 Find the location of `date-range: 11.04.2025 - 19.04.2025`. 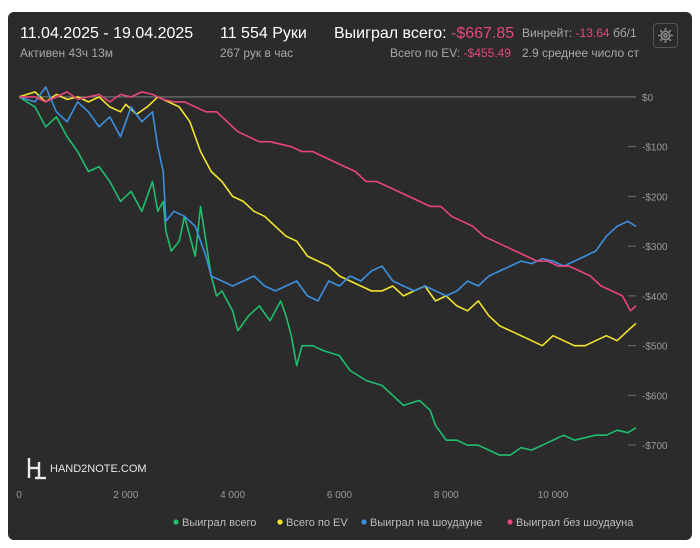

date-range: 11.04.2025 - 19.04.2025 is located at coordinates (107, 33).